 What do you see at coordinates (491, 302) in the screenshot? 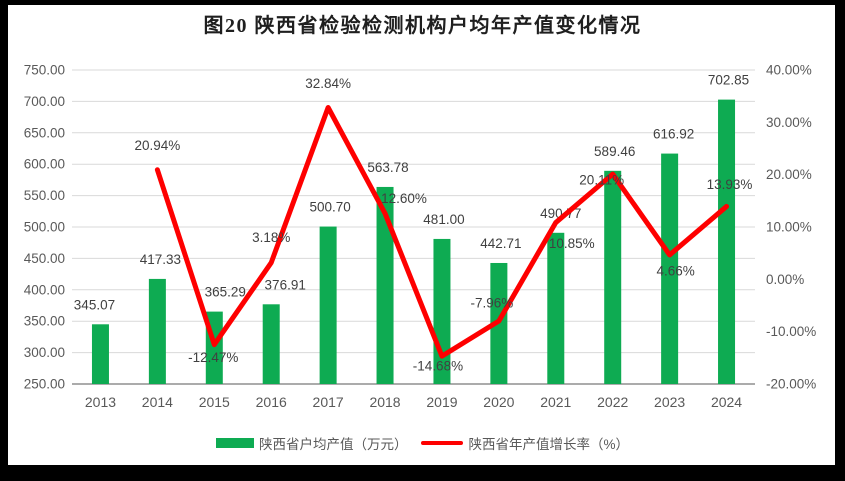
I see `growth-label-2020: -7.96%` at bounding box center [491, 302].